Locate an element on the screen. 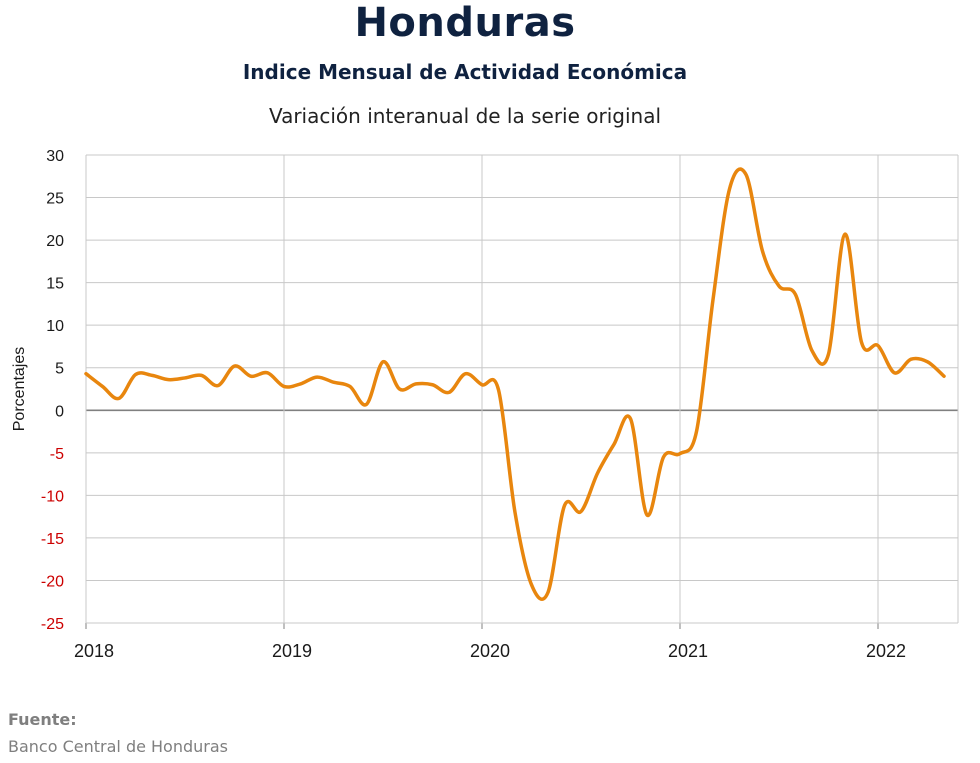 The width and height of the screenshot is (980, 763). y-tick-label: 5 is located at coordinates (59, 369).